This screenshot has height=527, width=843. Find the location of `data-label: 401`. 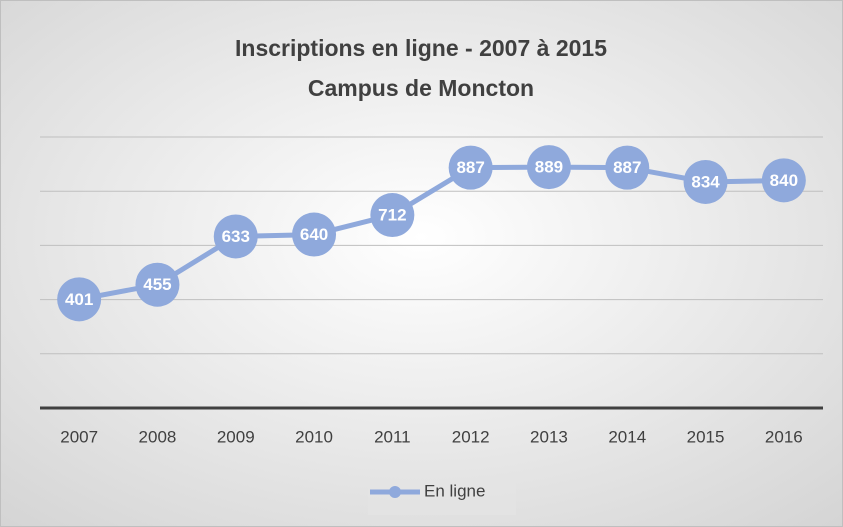

data-label: 401 is located at coordinates (79, 299).